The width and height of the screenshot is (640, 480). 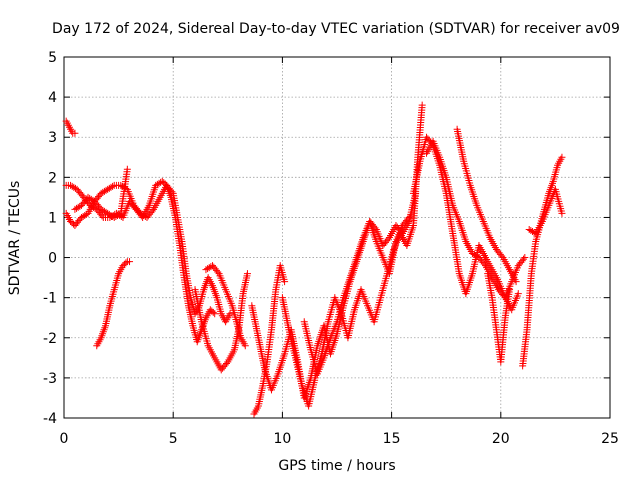 What do you see at coordinates (70, 127) in the screenshot?
I see `series-arc-a` at bounding box center [70, 127].